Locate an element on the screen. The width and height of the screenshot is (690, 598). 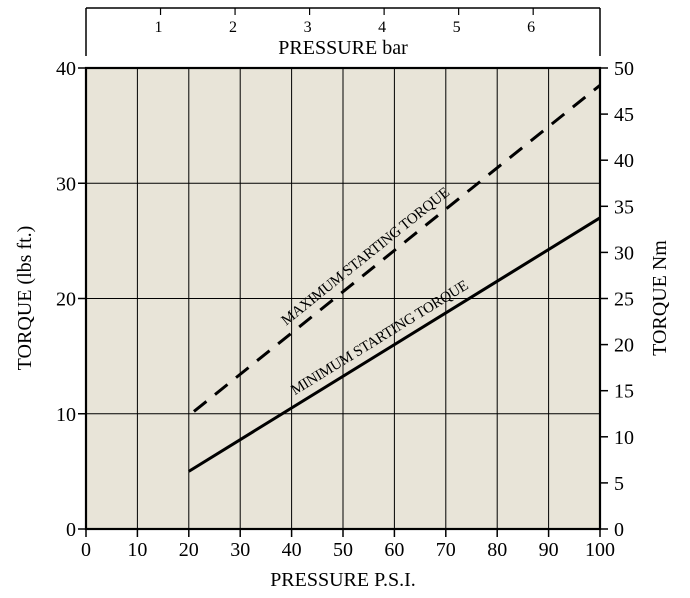
y-tick-label: 40 is located at coordinates (66, 69).